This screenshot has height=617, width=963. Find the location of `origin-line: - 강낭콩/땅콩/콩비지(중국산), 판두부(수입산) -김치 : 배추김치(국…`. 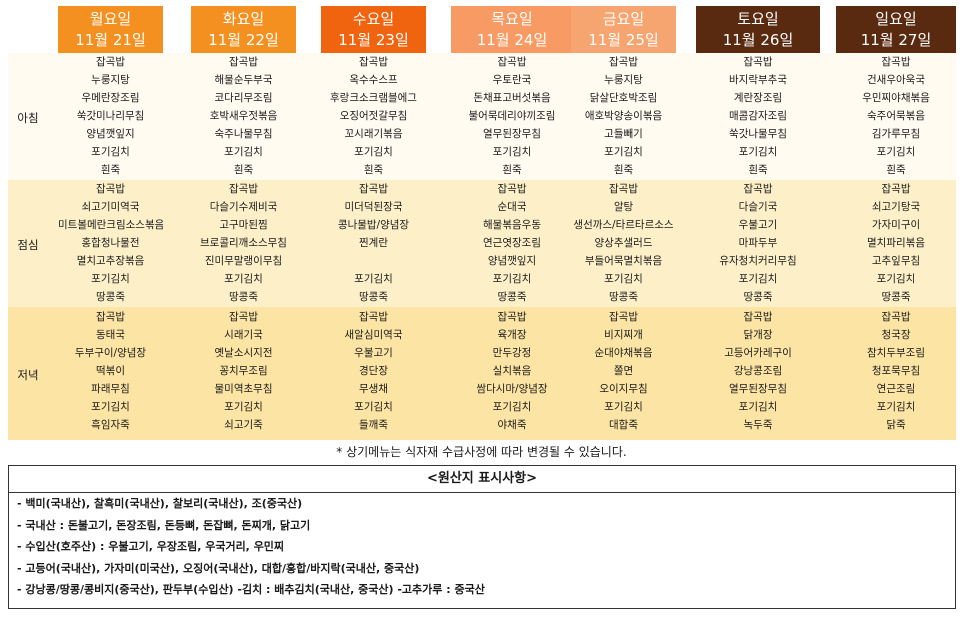

origin-line: - 강낭콩/땅콩/콩비지(중국산), 판두부(수입산) -김치 : 배추김치(국… is located at coordinates (251, 589).